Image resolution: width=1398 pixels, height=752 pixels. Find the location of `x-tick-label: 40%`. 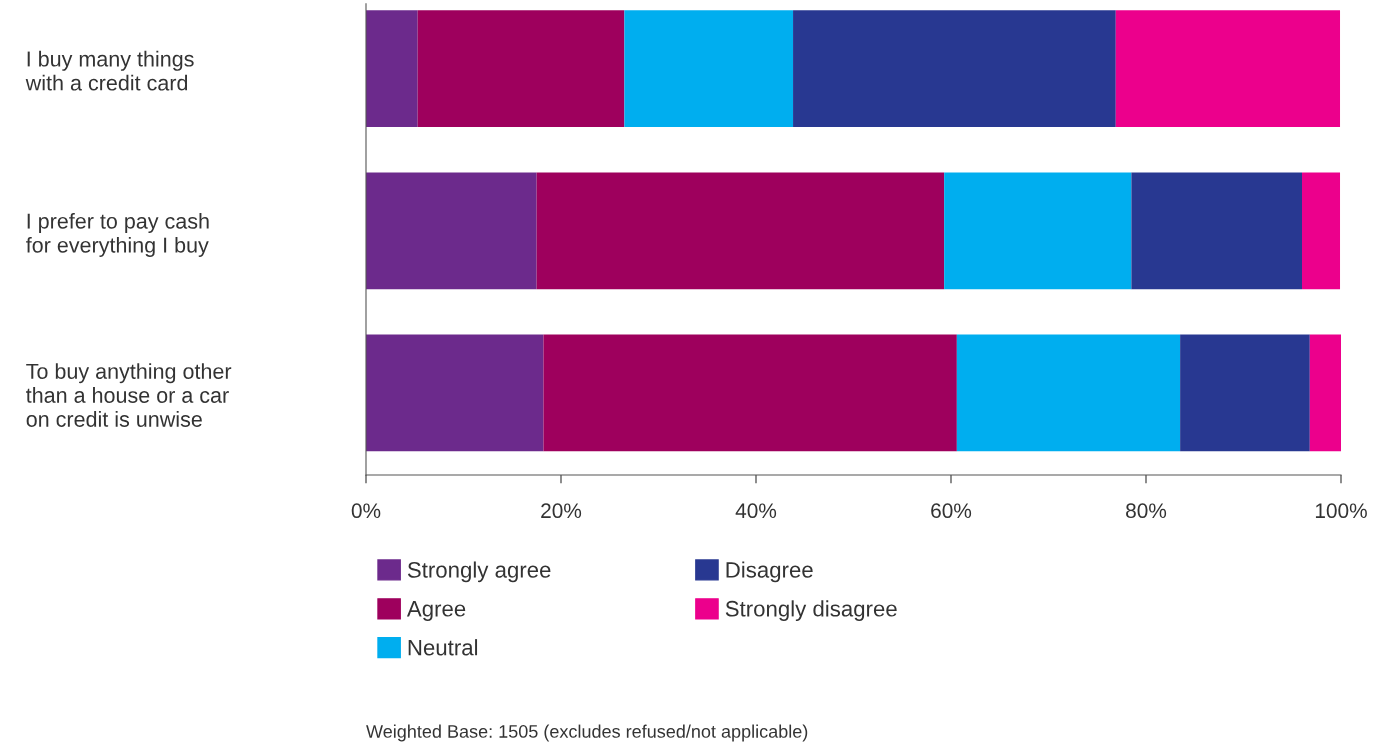

x-tick-label: 40% is located at coordinates (756, 511).